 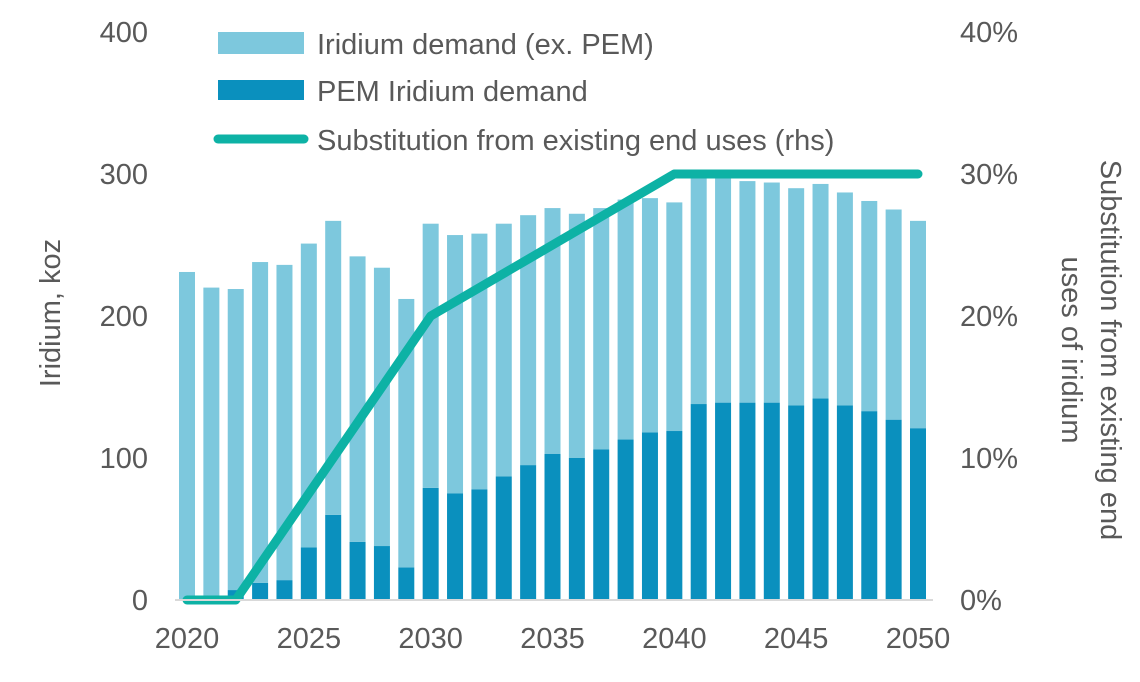 I want to click on y2-tick-label: 40%, so click(x=989, y=33).